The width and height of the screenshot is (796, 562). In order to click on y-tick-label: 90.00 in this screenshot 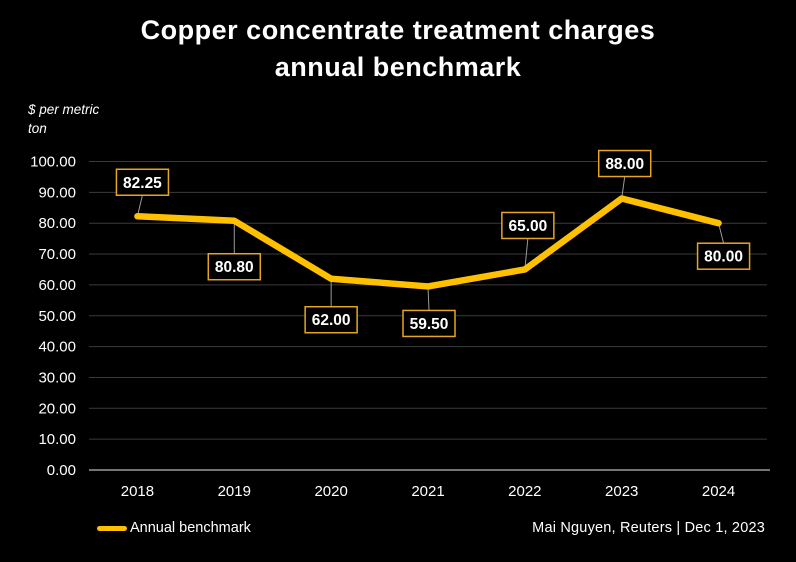, I will do `click(57, 192)`.